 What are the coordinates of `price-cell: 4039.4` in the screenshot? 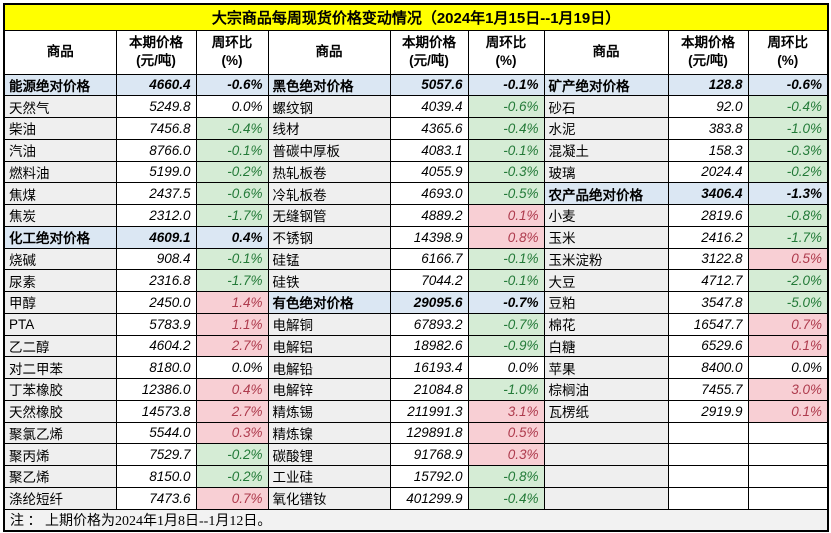 It's located at (429, 106).